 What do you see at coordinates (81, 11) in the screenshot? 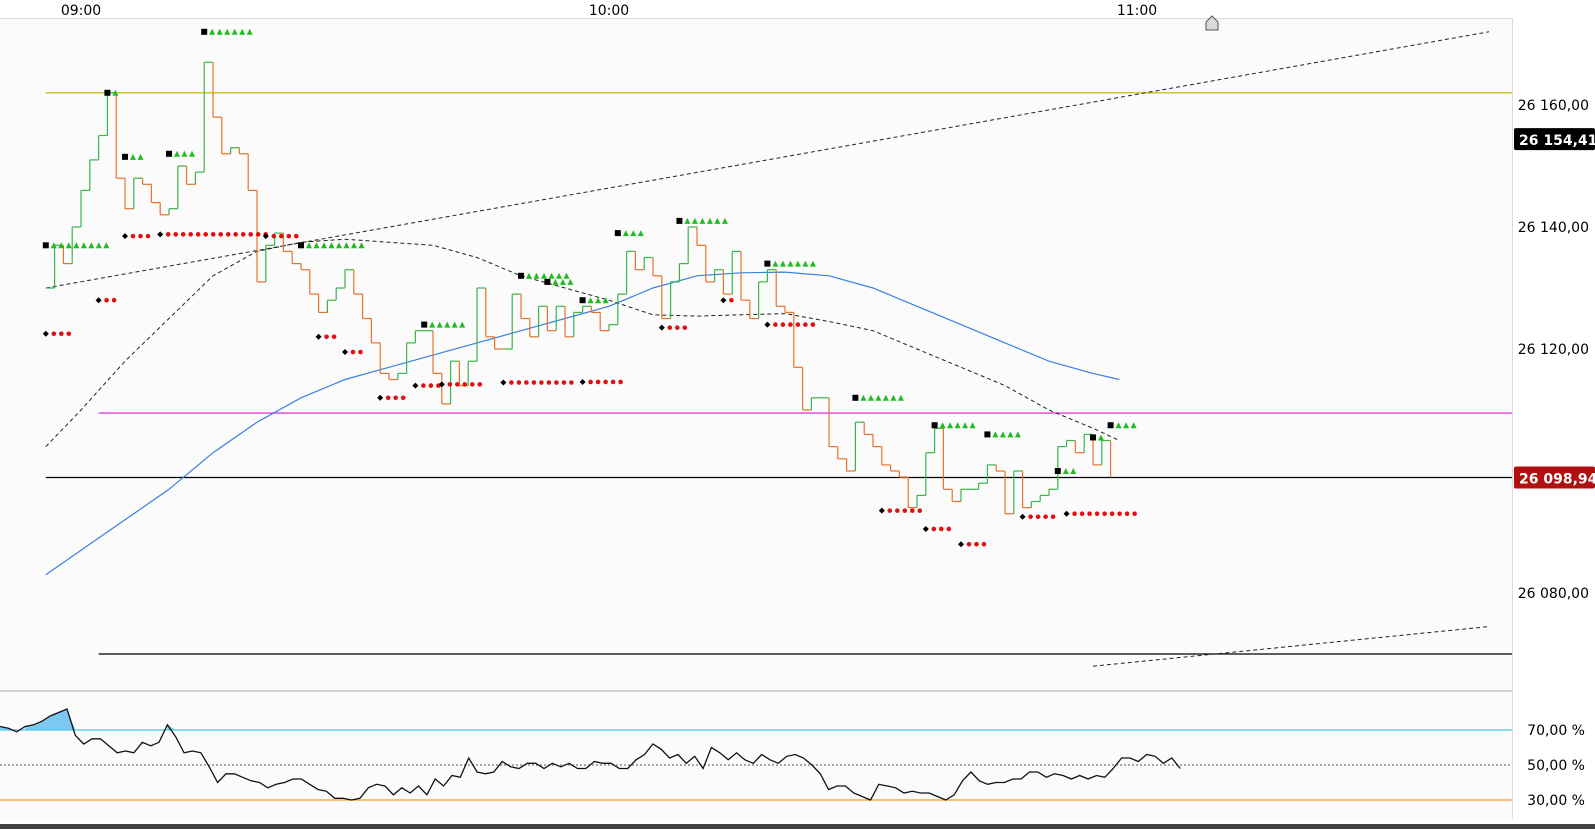
I see `time-axis-label: 09:00` at bounding box center [81, 11].